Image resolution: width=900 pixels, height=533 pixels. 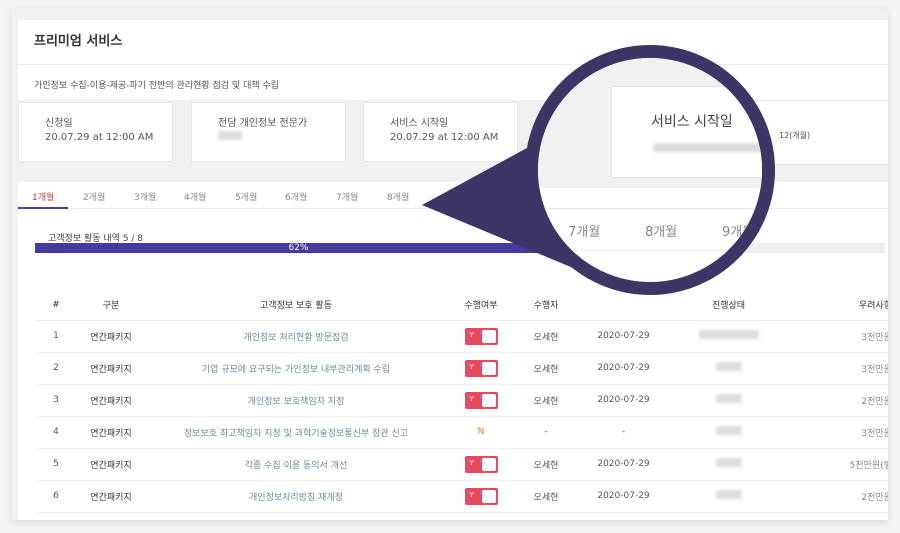 What do you see at coordinates (738, 232) in the screenshot?
I see `magnified-tab-9: 9개월` at bounding box center [738, 232].